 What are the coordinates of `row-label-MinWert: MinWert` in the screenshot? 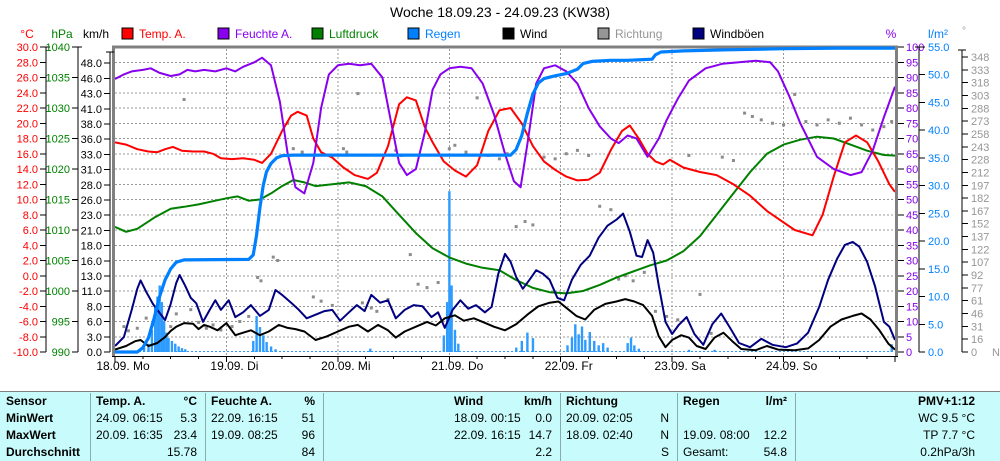 It's located at (30, 418).